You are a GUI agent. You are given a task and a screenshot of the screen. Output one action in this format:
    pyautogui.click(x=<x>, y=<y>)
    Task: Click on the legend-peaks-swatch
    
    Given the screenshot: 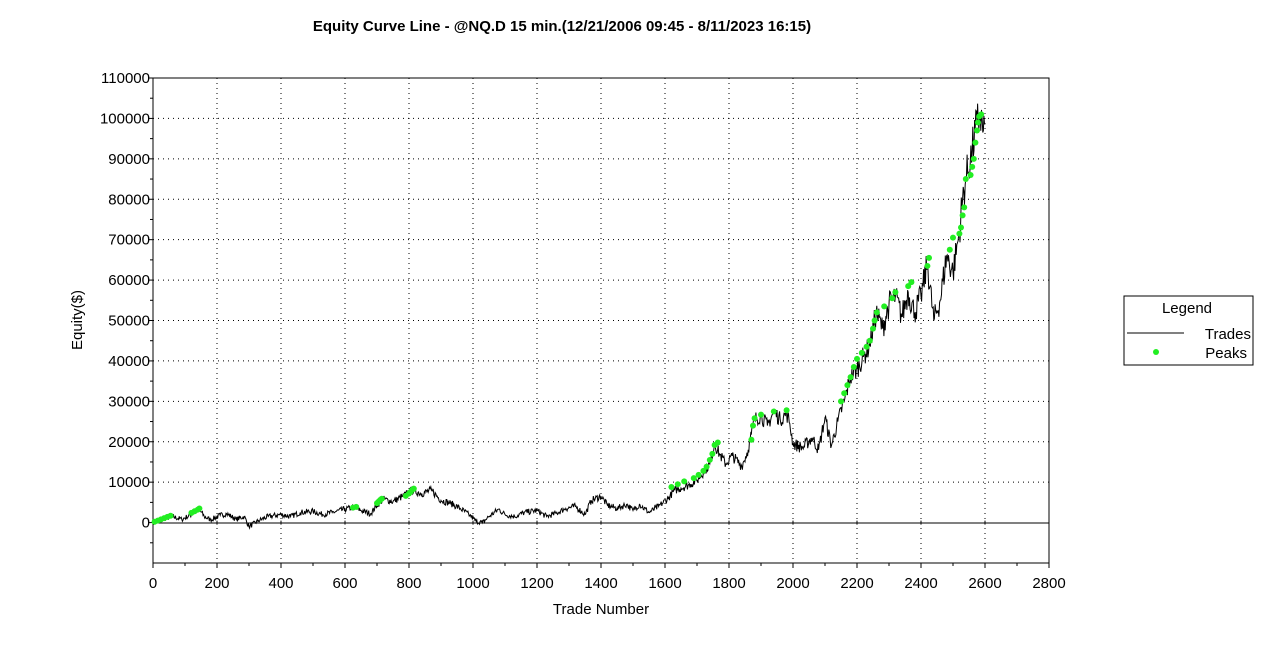 What is the action you would take?
    pyautogui.click(x=1156, y=352)
    